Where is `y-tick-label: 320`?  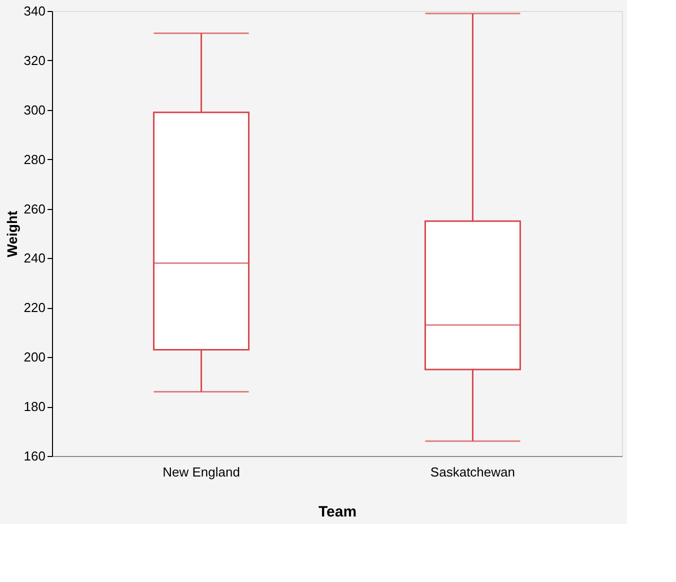 y-tick-label: 320 is located at coordinates (35, 60).